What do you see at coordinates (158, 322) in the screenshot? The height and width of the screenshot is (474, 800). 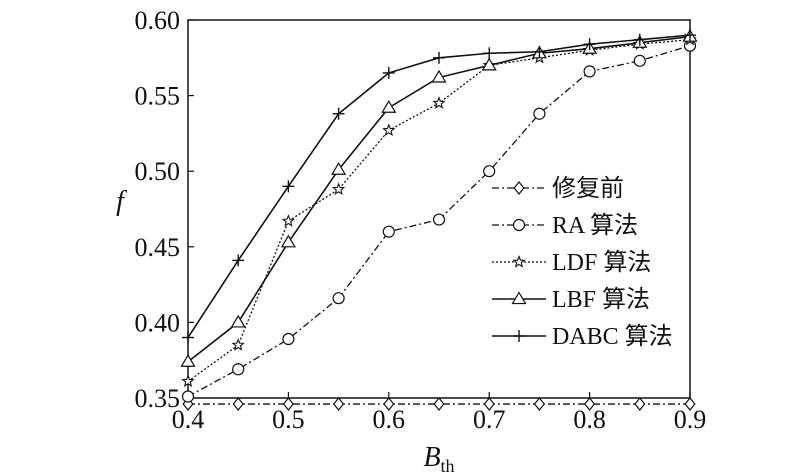 I see `y-tick-label: 0.40` at bounding box center [158, 322].